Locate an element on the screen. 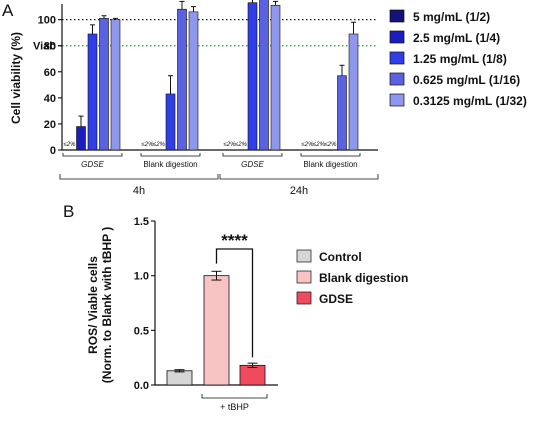 The height and width of the screenshot is (421, 550). b-bar-control is located at coordinates (179, 378).